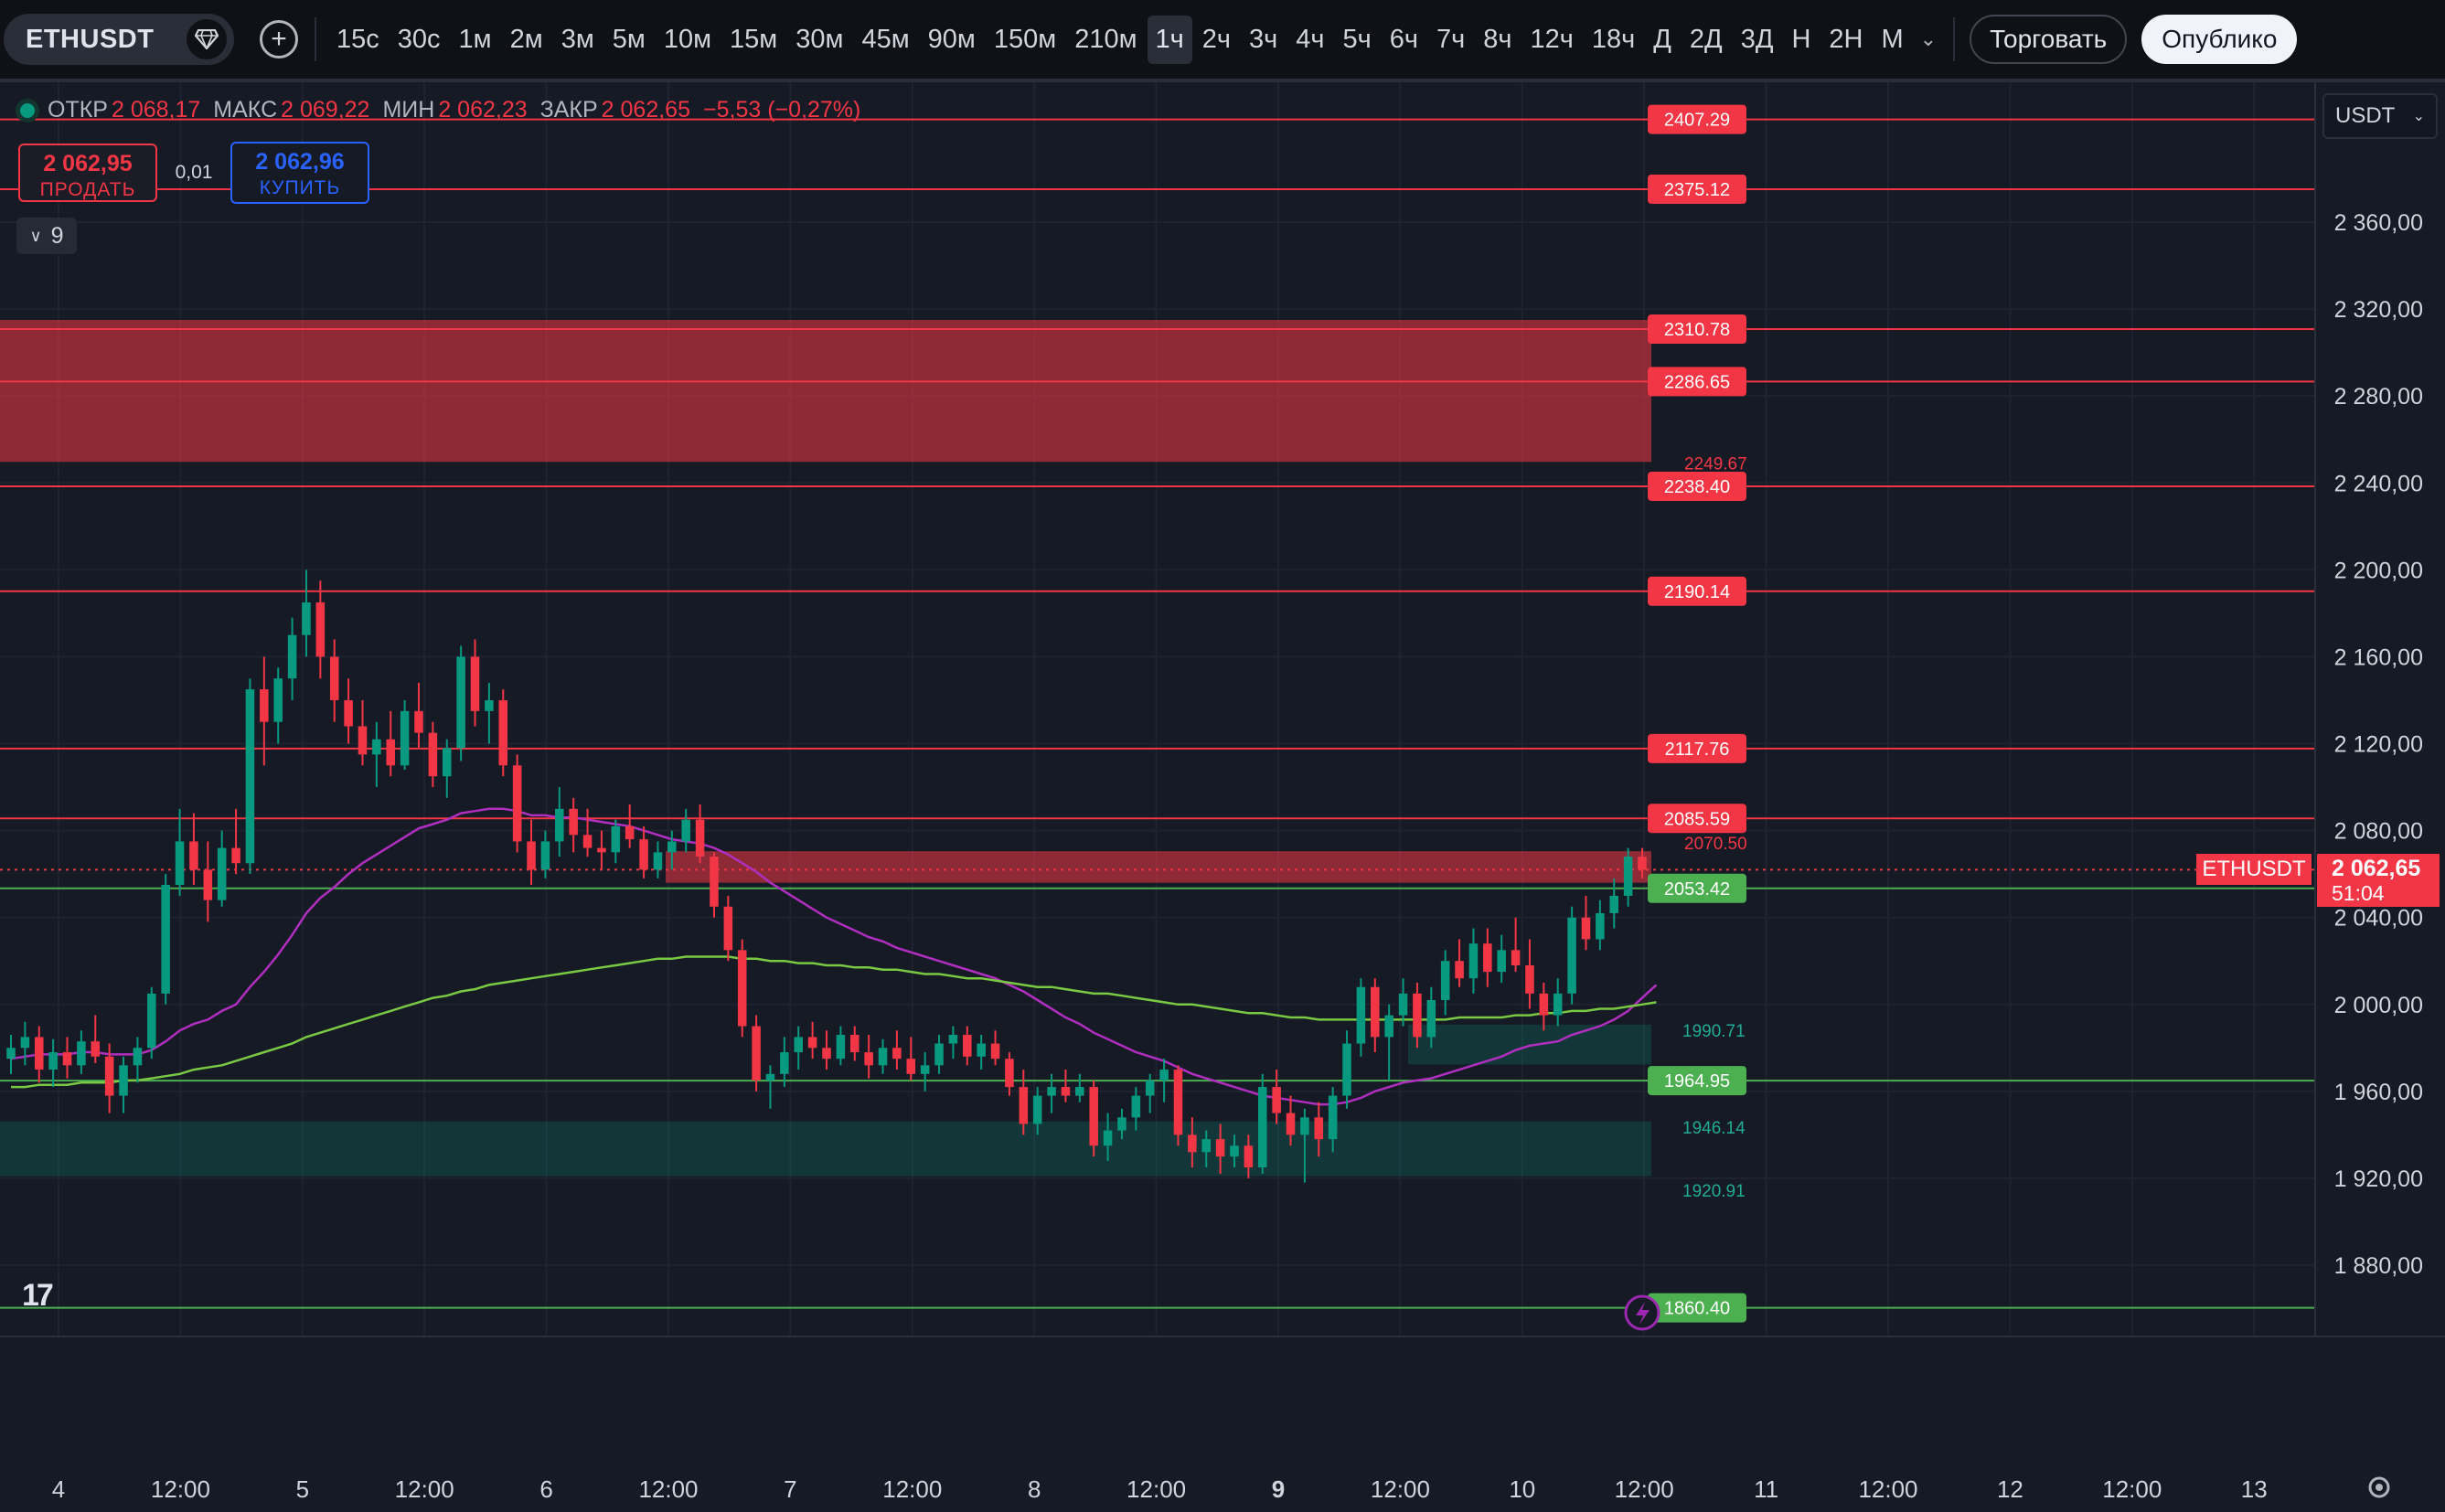 The width and height of the screenshot is (2445, 1512). Describe the element at coordinates (2378, 570) in the screenshot. I see `price-tick-label: 2 200,00` at that location.